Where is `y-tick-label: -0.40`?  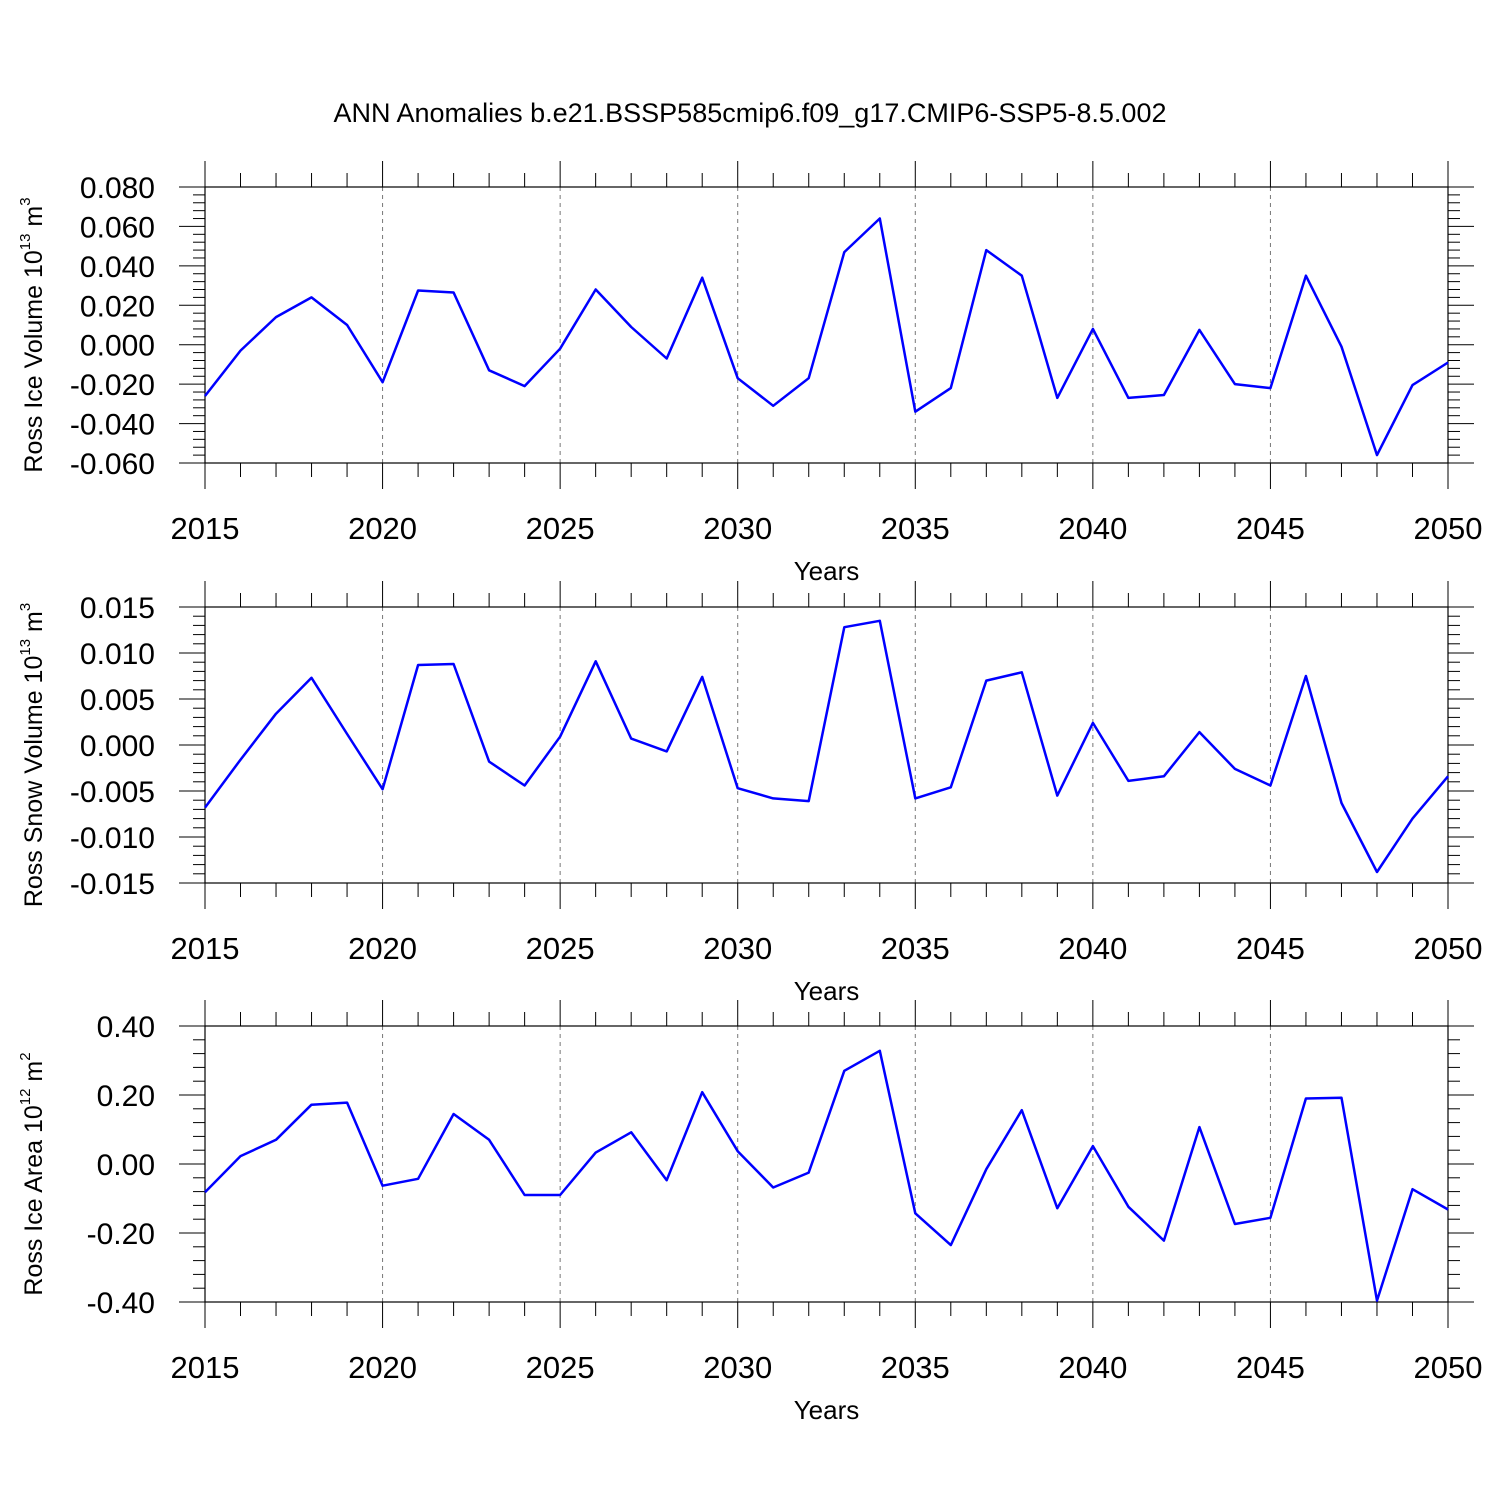 y-tick-label: -0.40 is located at coordinates (121, 1303).